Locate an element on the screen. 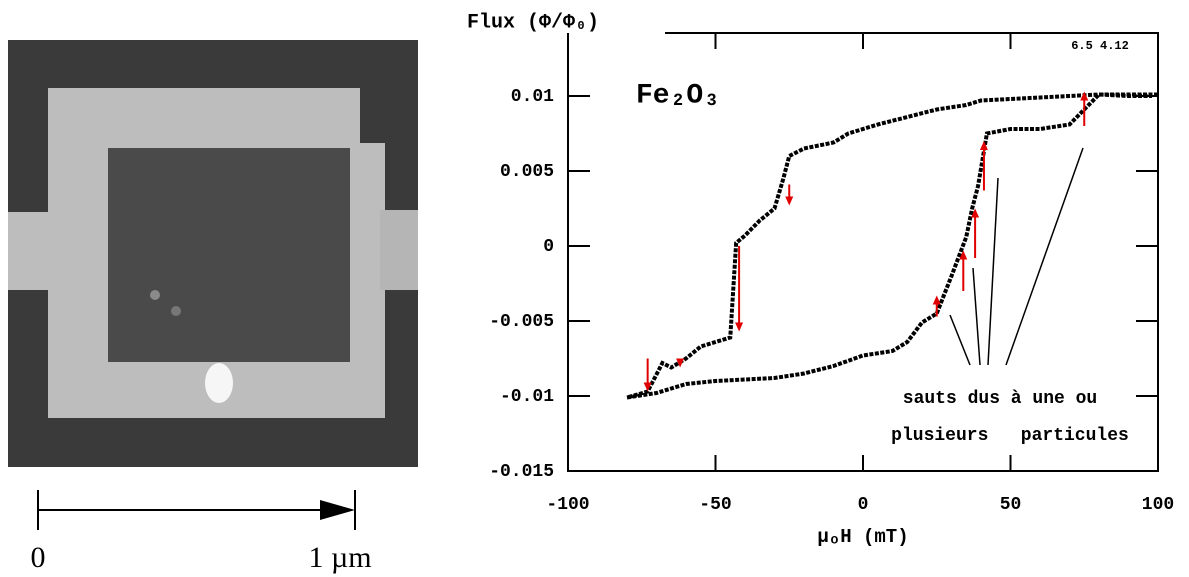 The image size is (1189, 577). y-tick-label: 0.005 is located at coordinates (527, 172).